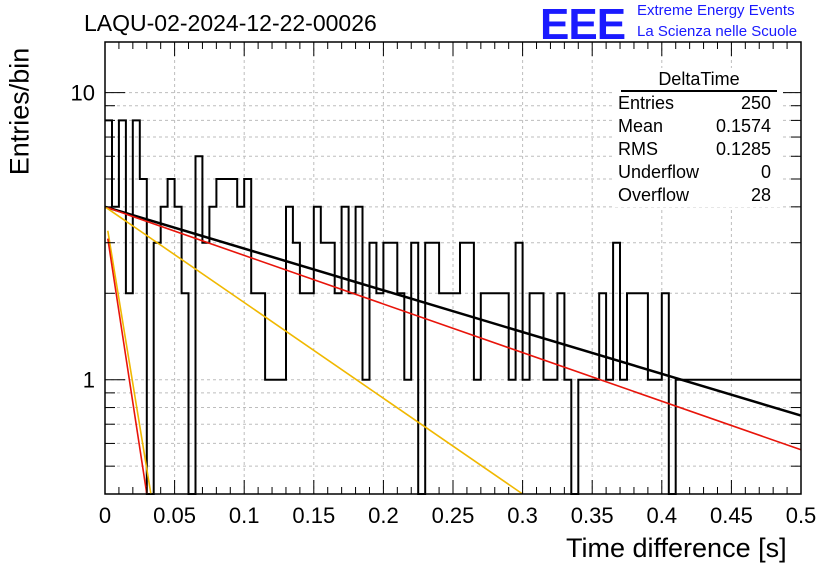 This screenshot has height=572, width=836. Describe the element at coordinates (383, 515) in the screenshot. I see `x-tick-label: 0.2` at that location.